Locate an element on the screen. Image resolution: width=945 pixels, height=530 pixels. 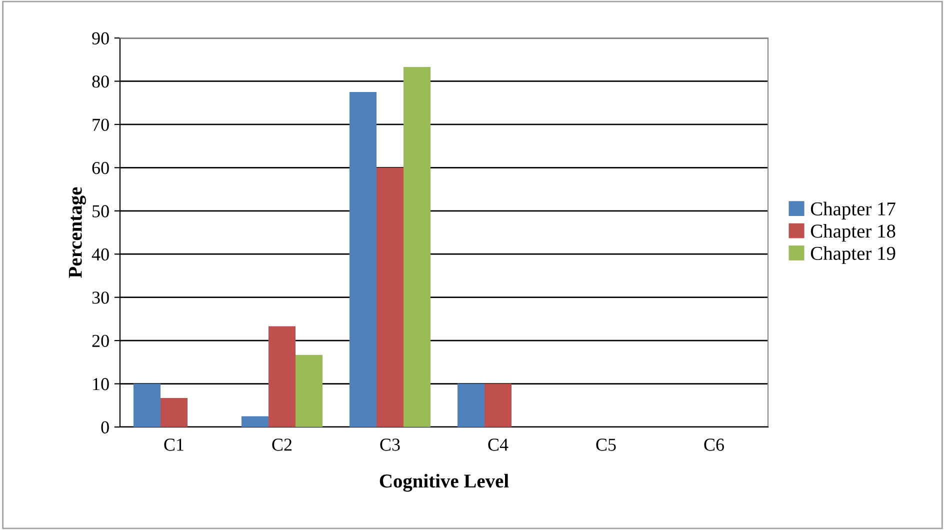
x-tick-label: C2 is located at coordinates (282, 444).